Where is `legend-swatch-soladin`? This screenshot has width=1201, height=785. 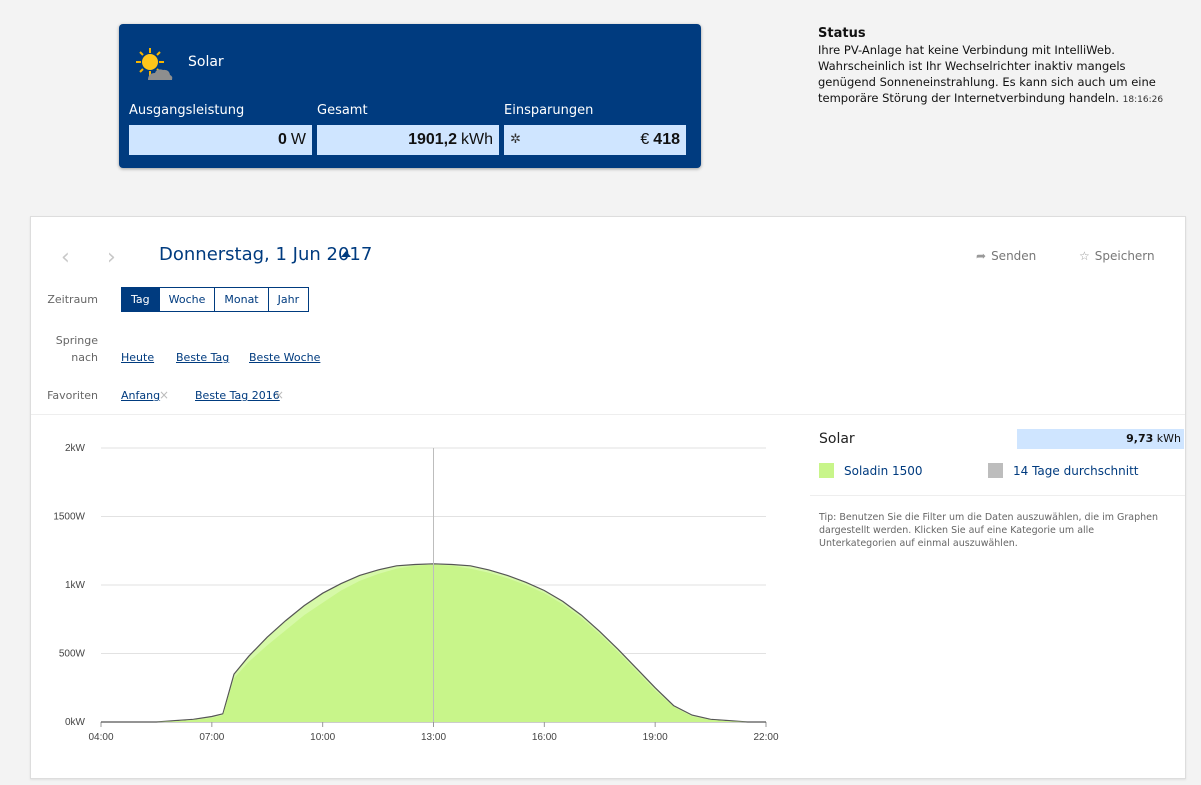
legend-swatch-soladin is located at coordinates (826, 470).